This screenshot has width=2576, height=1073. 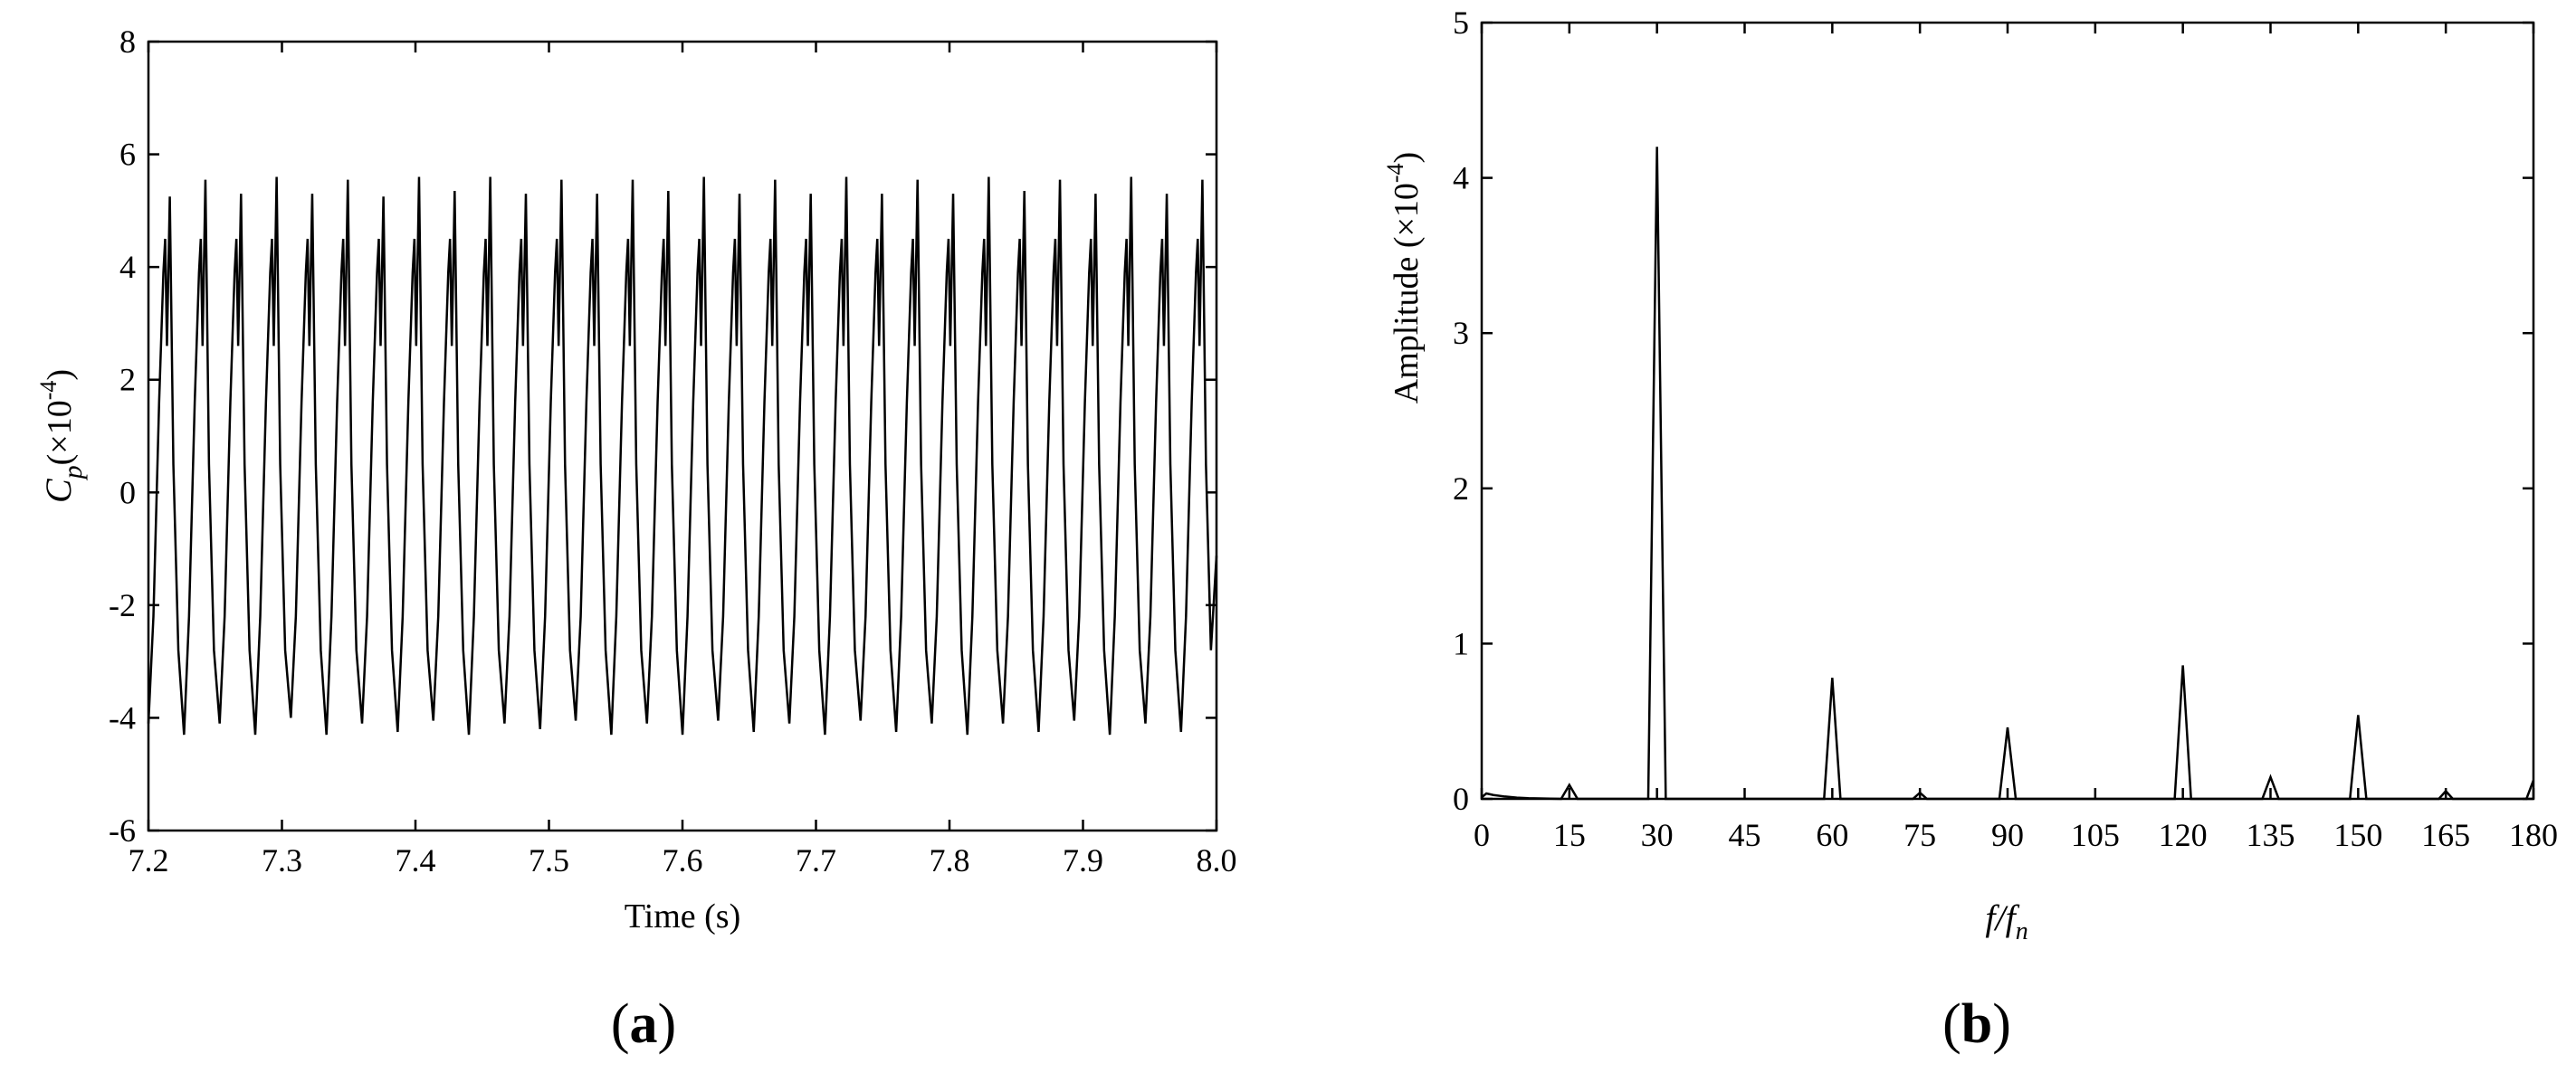 What do you see at coordinates (2001, 1024) in the screenshot?
I see `panel-b-label-close: )` at bounding box center [2001, 1024].